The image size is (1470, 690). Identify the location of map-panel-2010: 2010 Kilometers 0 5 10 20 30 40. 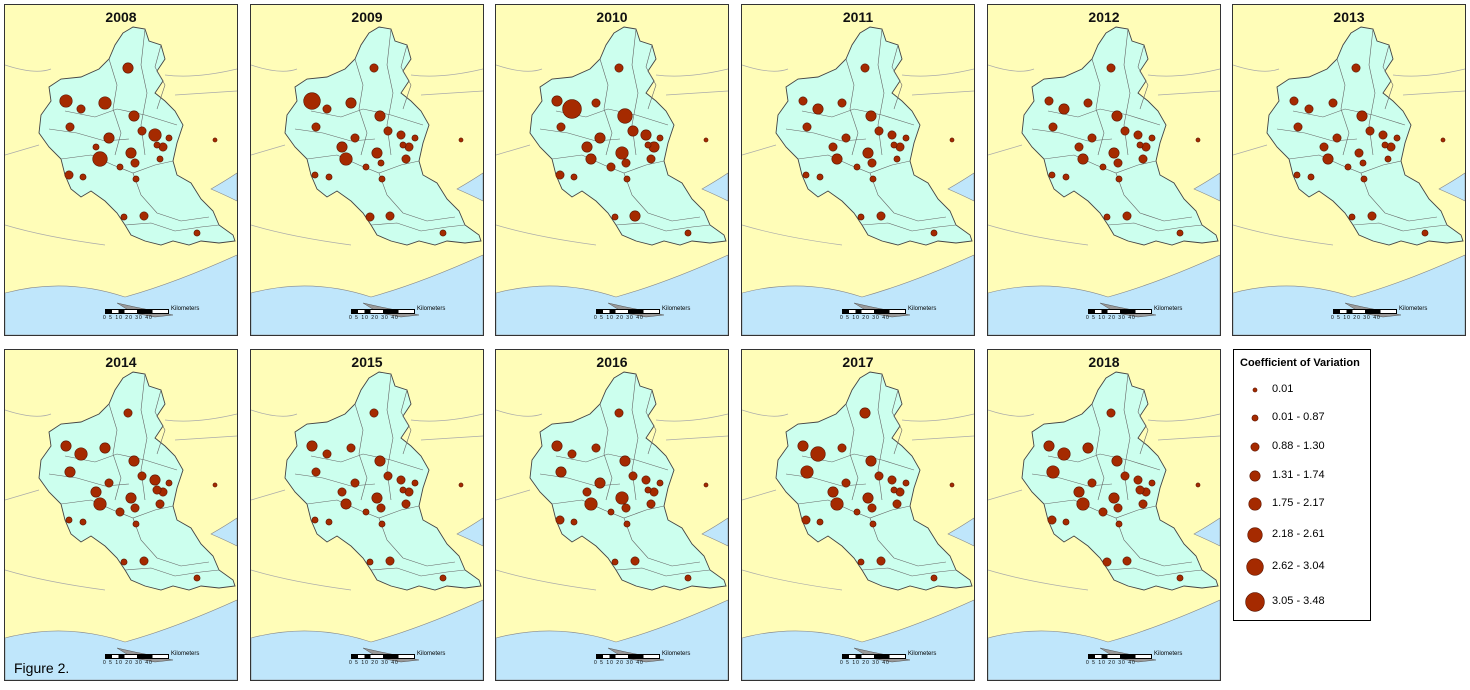
(612, 170).